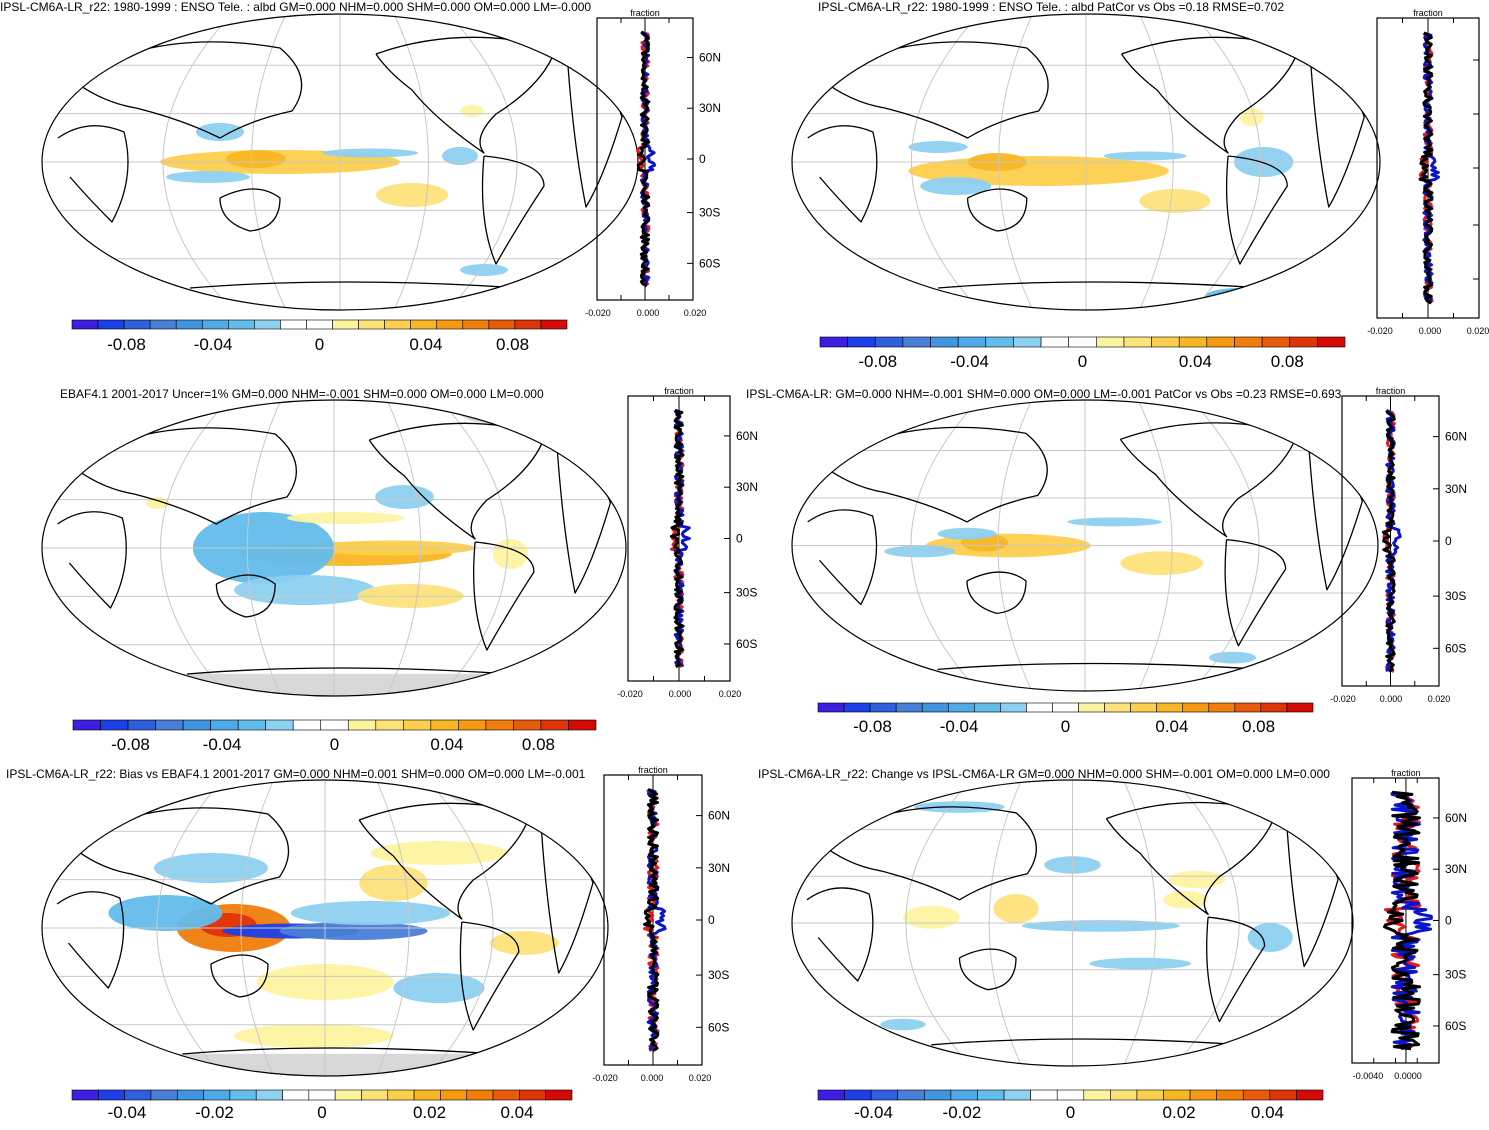 The height and width of the screenshot is (1130, 1489). What do you see at coordinates (648, 313) in the screenshot?
I see `profile-xtick-label: 0.000` at bounding box center [648, 313].